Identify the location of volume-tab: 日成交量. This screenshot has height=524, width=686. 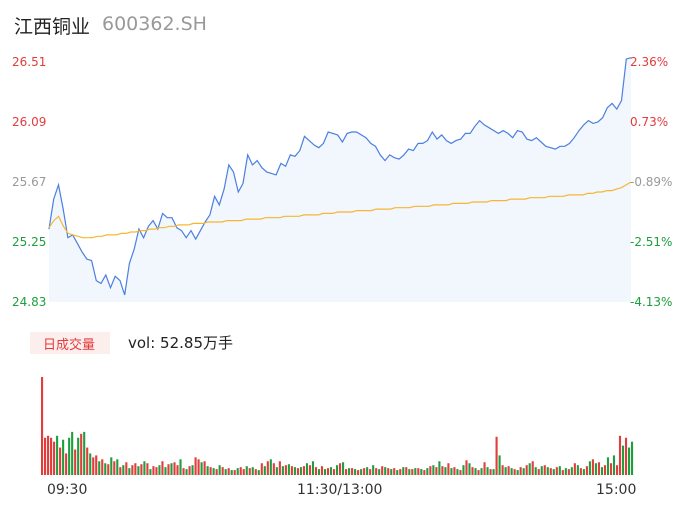
(69, 345).